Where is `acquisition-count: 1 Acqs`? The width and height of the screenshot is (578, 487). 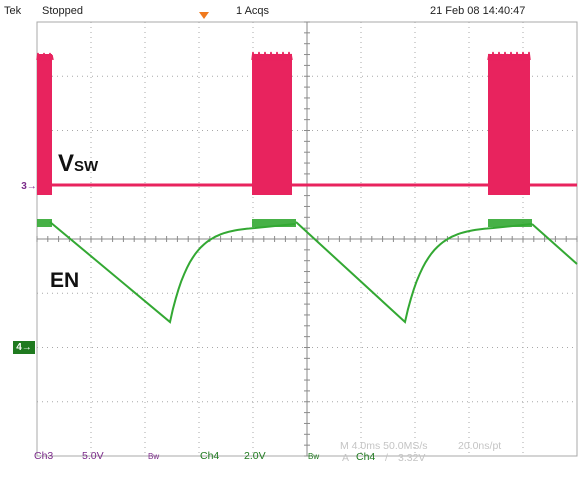 acquisition-count: 1 Acqs is located at coordinates (253, 11).